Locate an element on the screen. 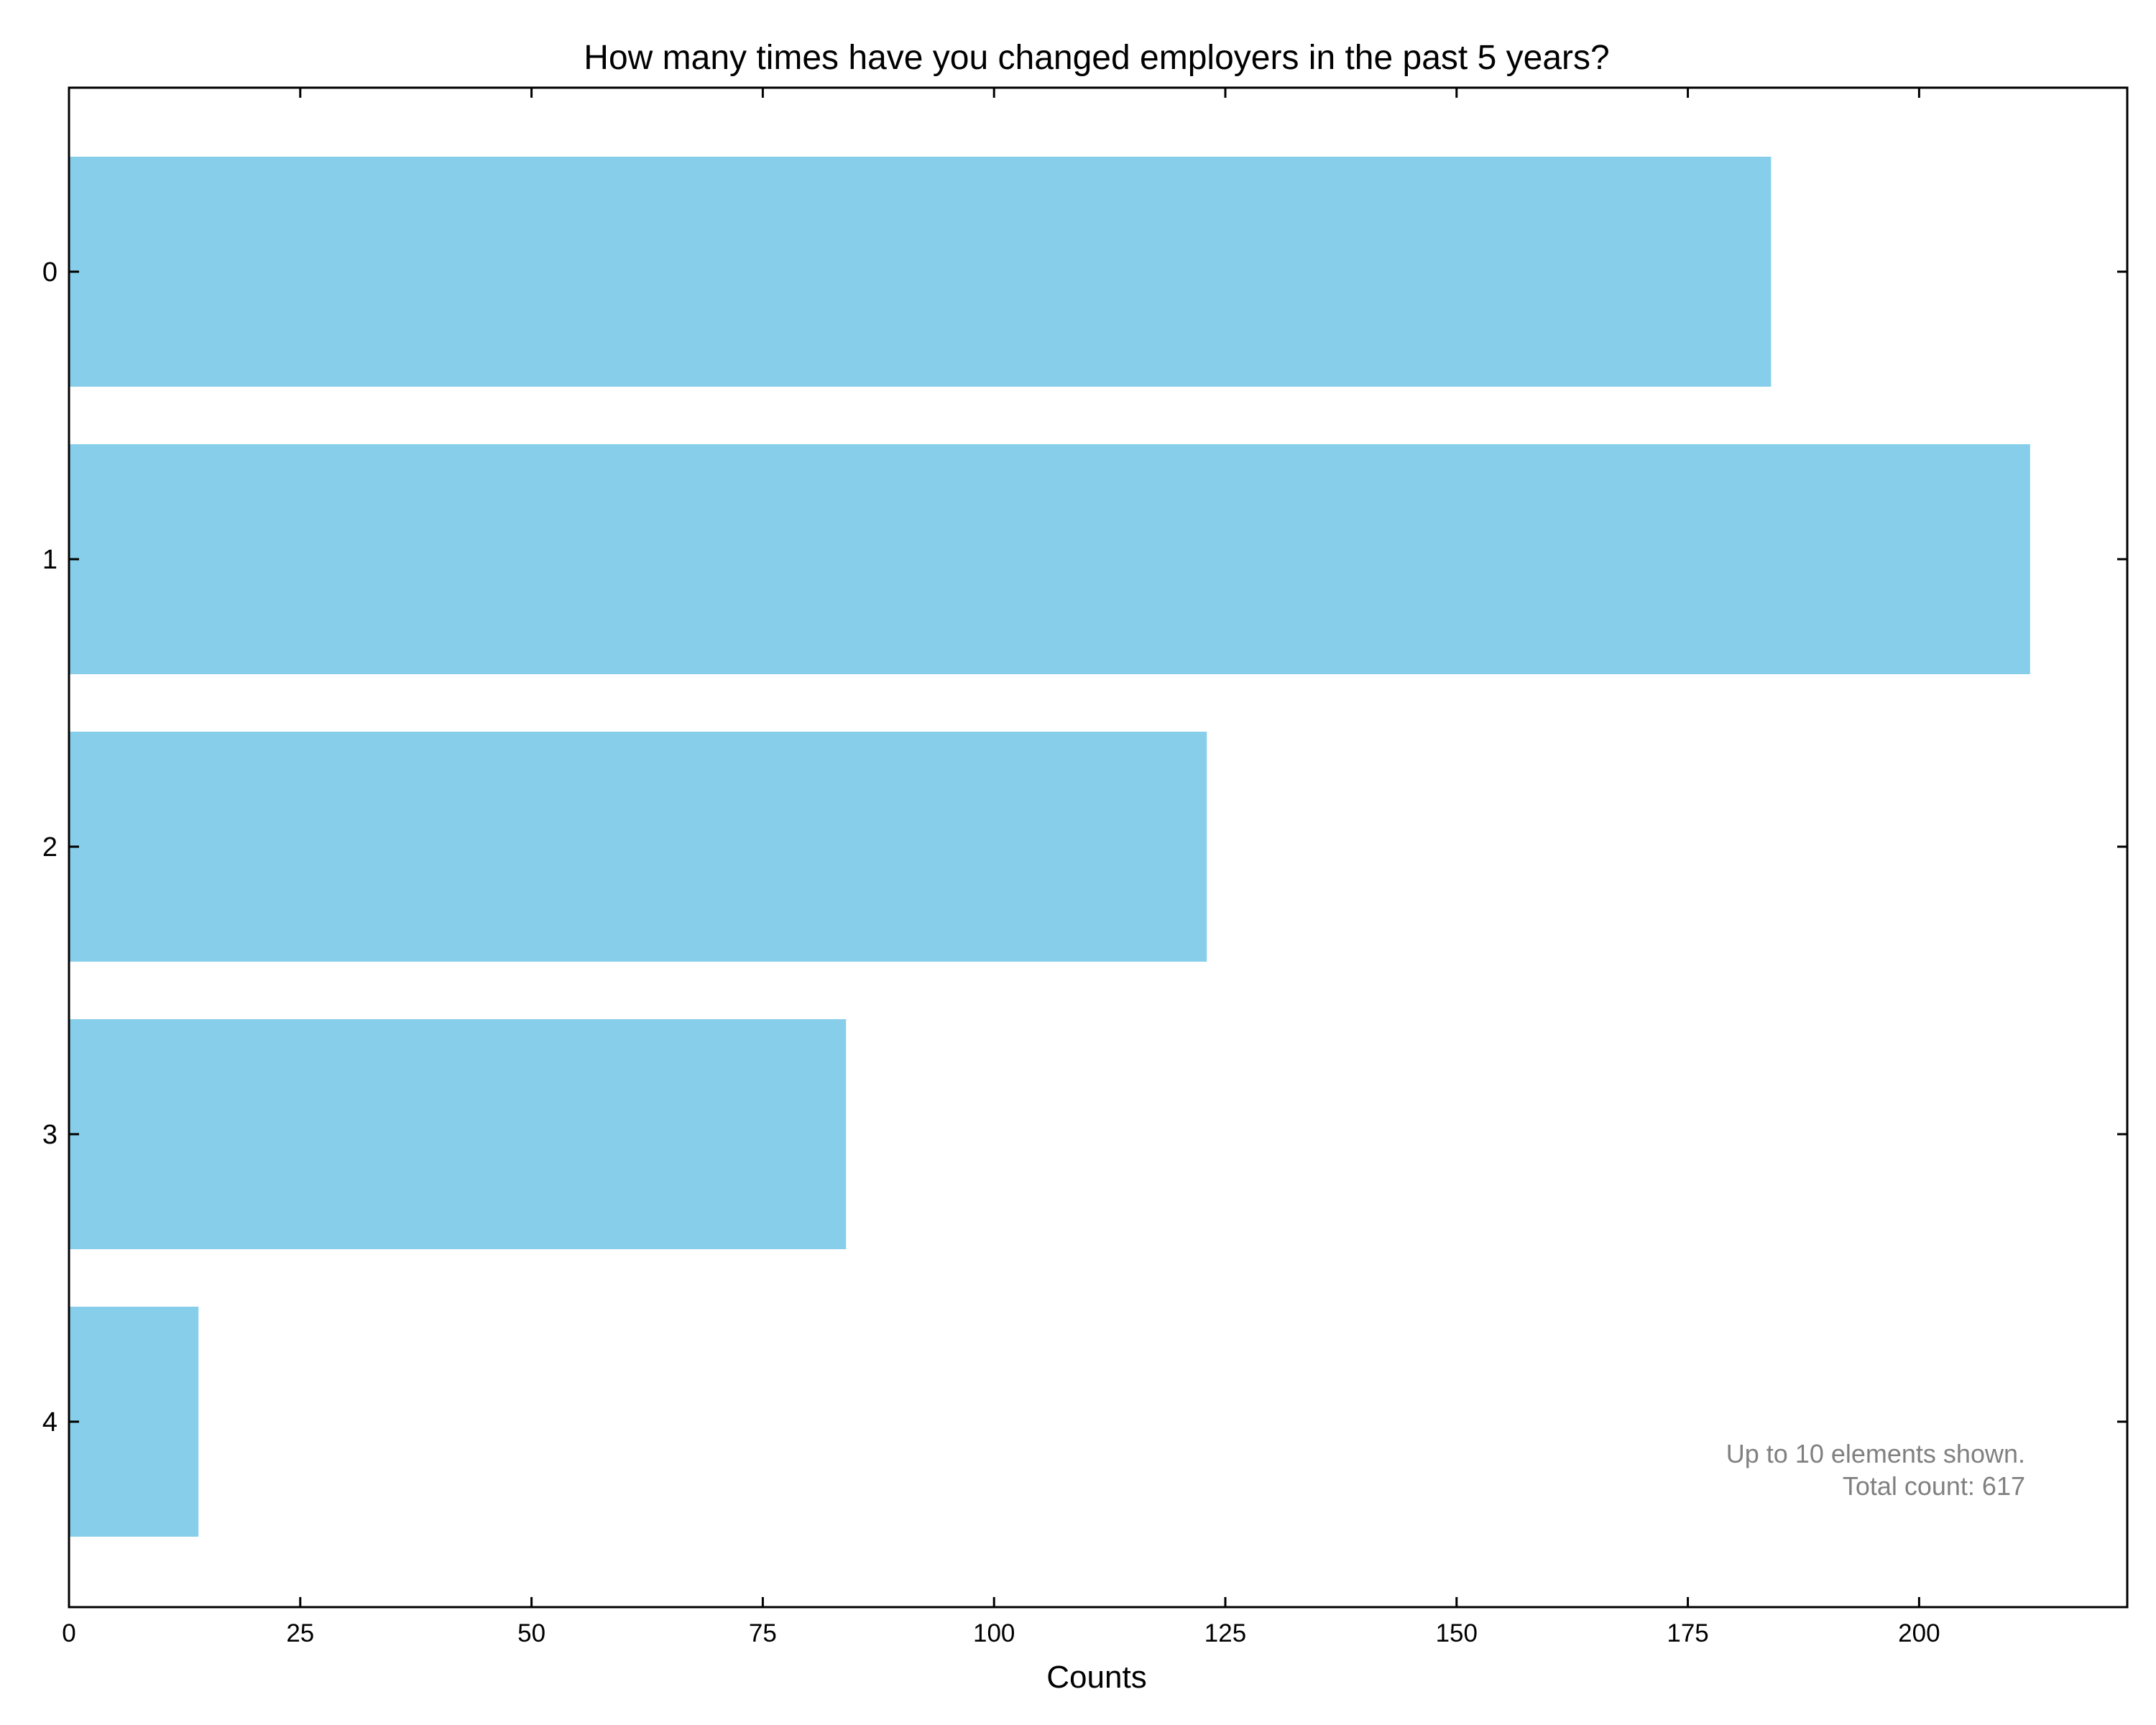  y-tick-label-0: 0 is located at coordinates (49, 272).